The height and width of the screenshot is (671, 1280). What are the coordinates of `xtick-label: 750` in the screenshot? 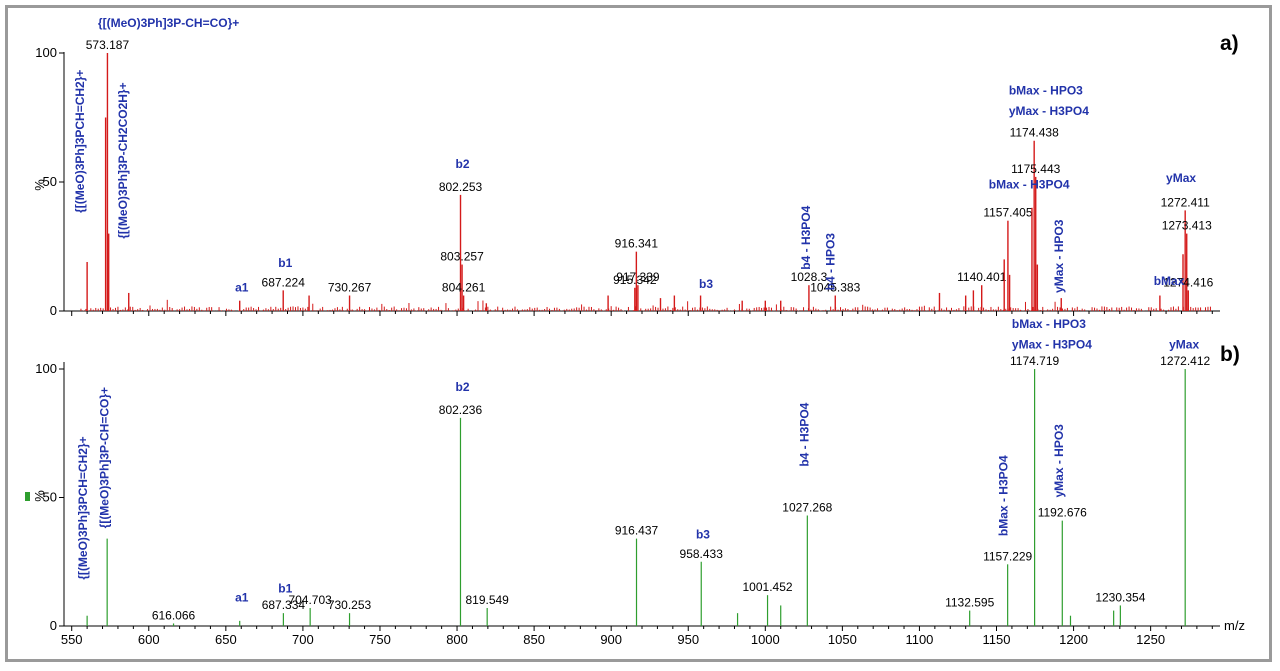 It's located at (380, 639).